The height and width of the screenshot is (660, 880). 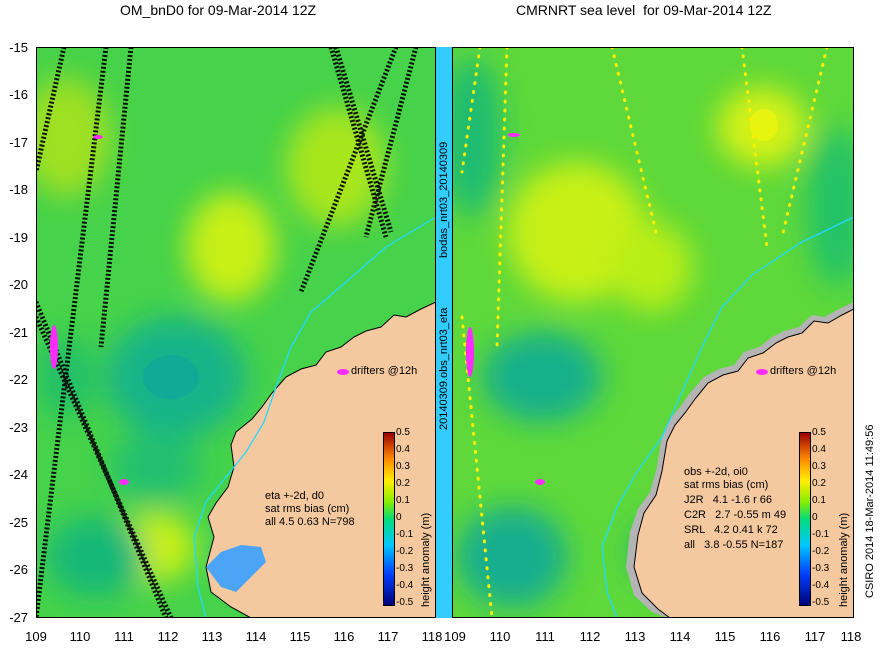 I want to click on left-panel-title: OM_bnD0 for 09-Mar-2014 12Z, so click(x=218, y=10).